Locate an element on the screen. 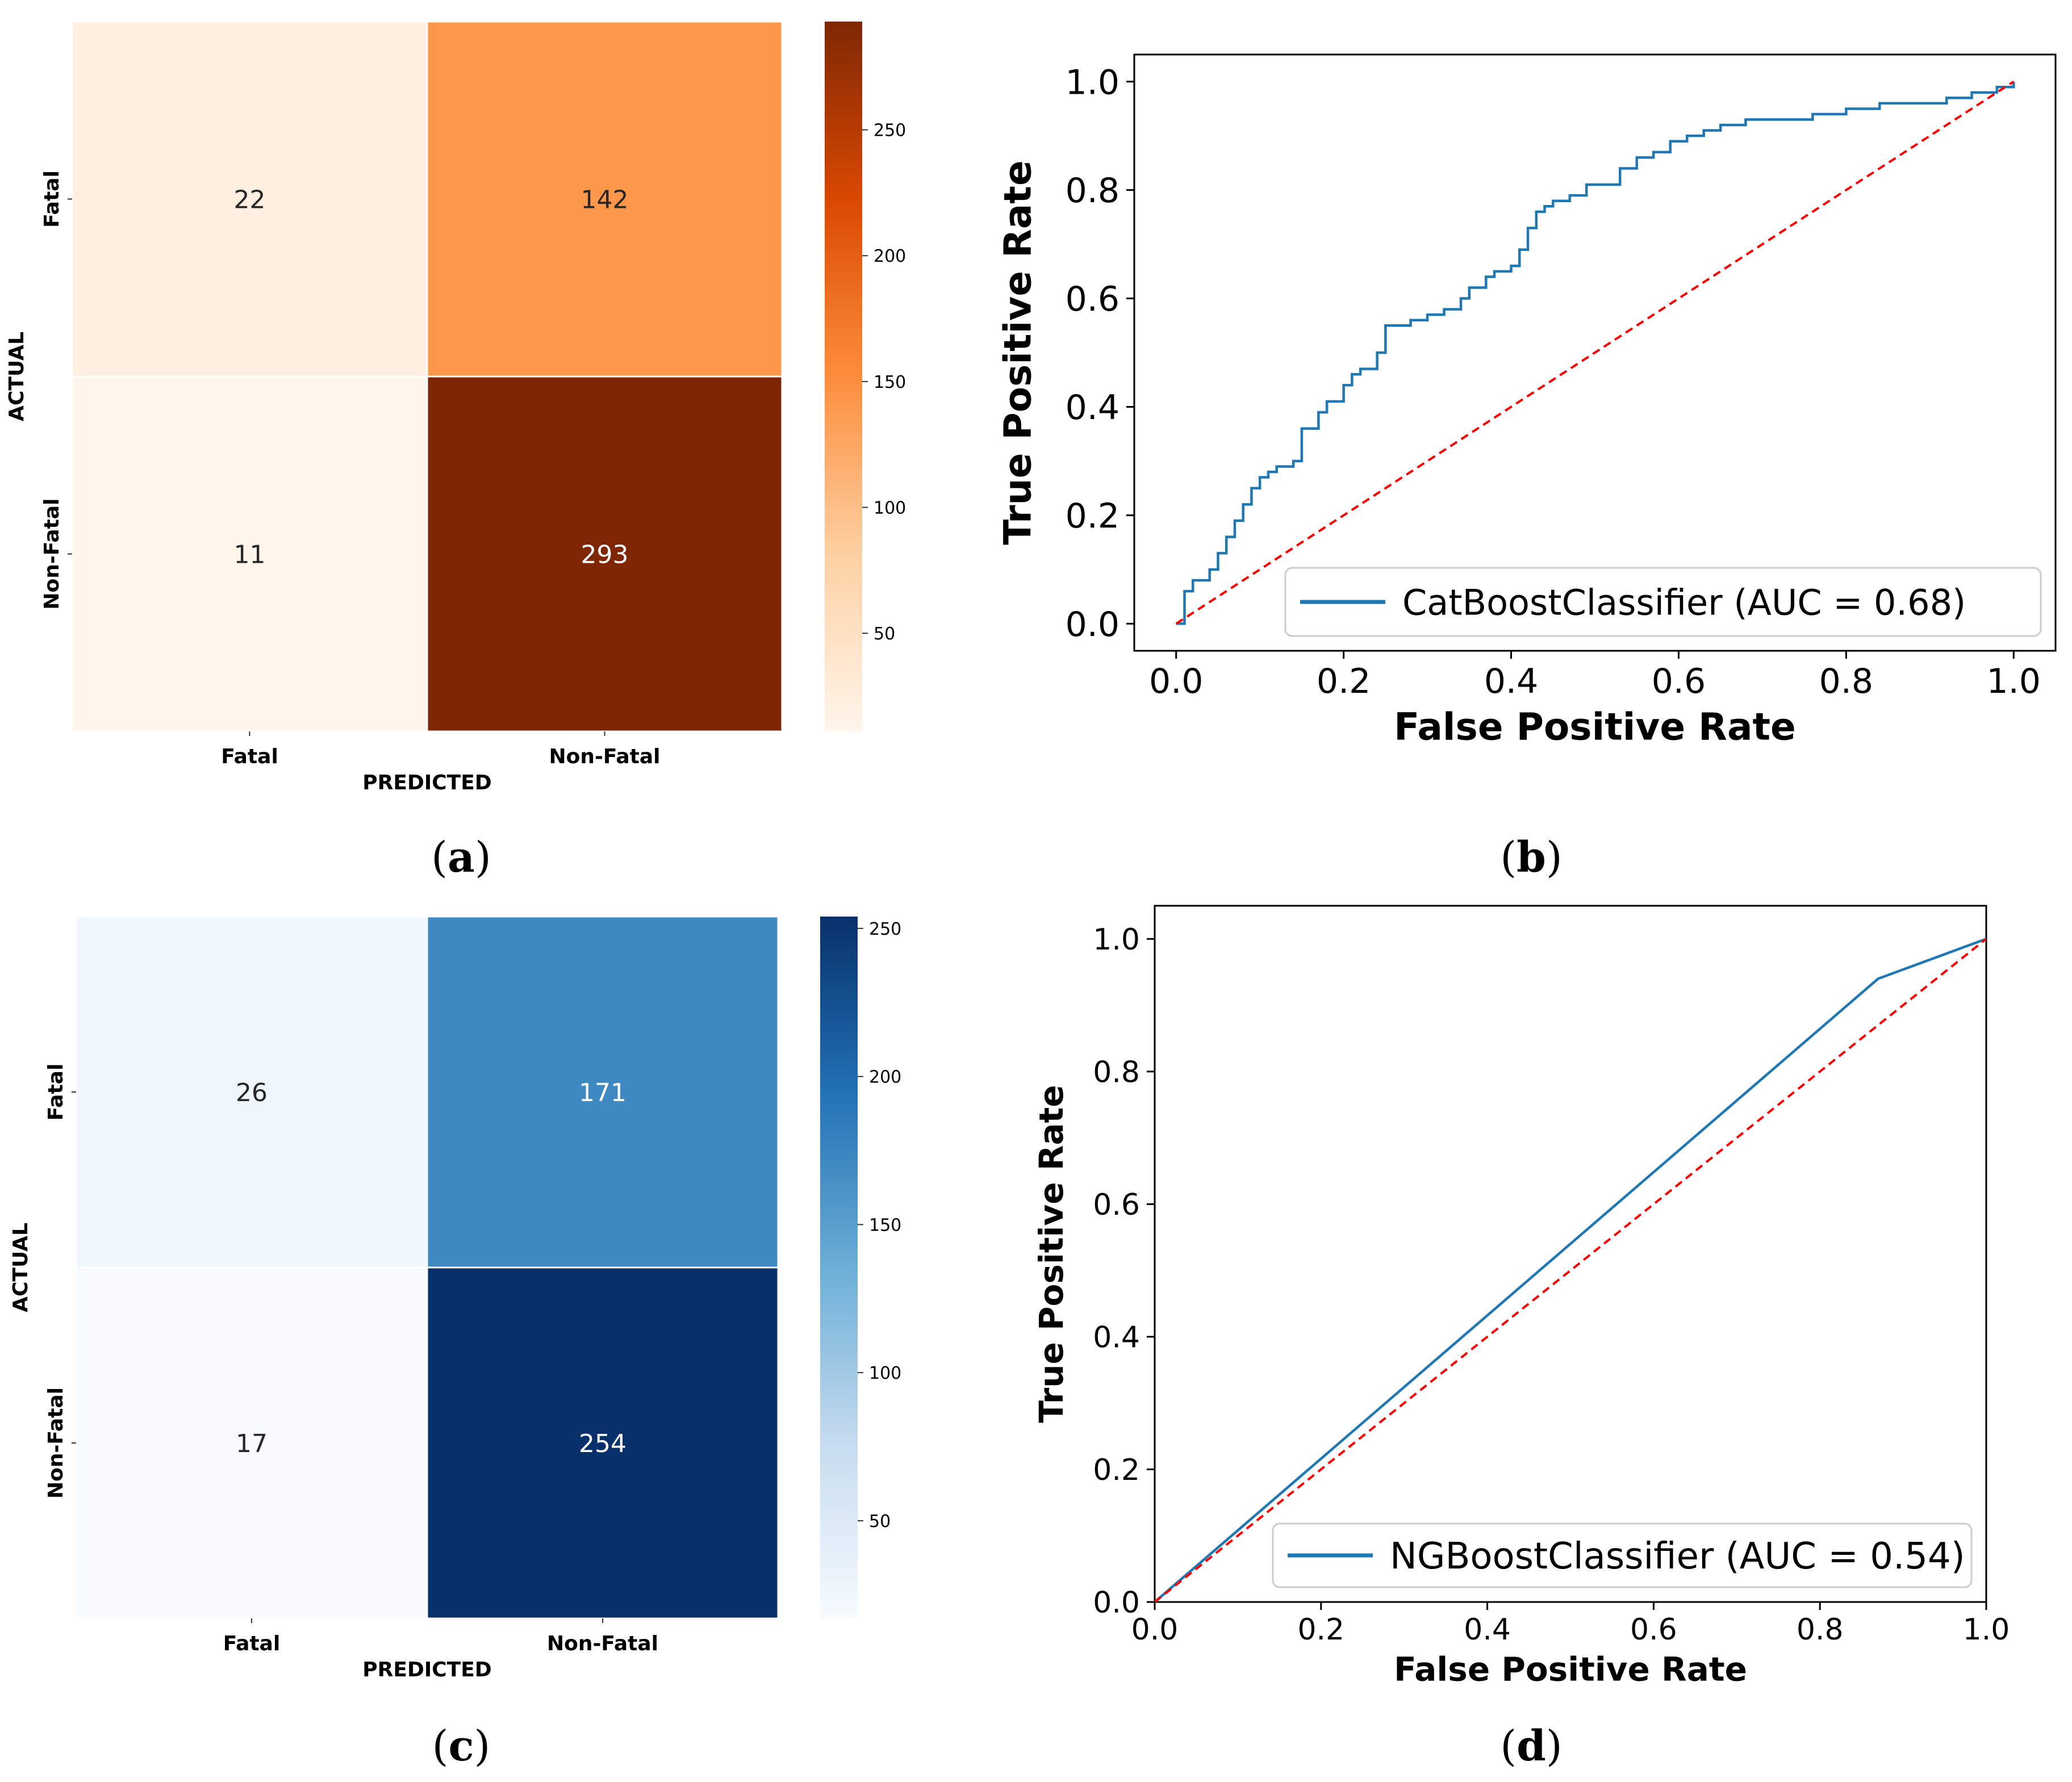 The height and width of the screenshot is (1782, 2072). heatmap-cell-value: 11 is located at coordinates (250, 555).